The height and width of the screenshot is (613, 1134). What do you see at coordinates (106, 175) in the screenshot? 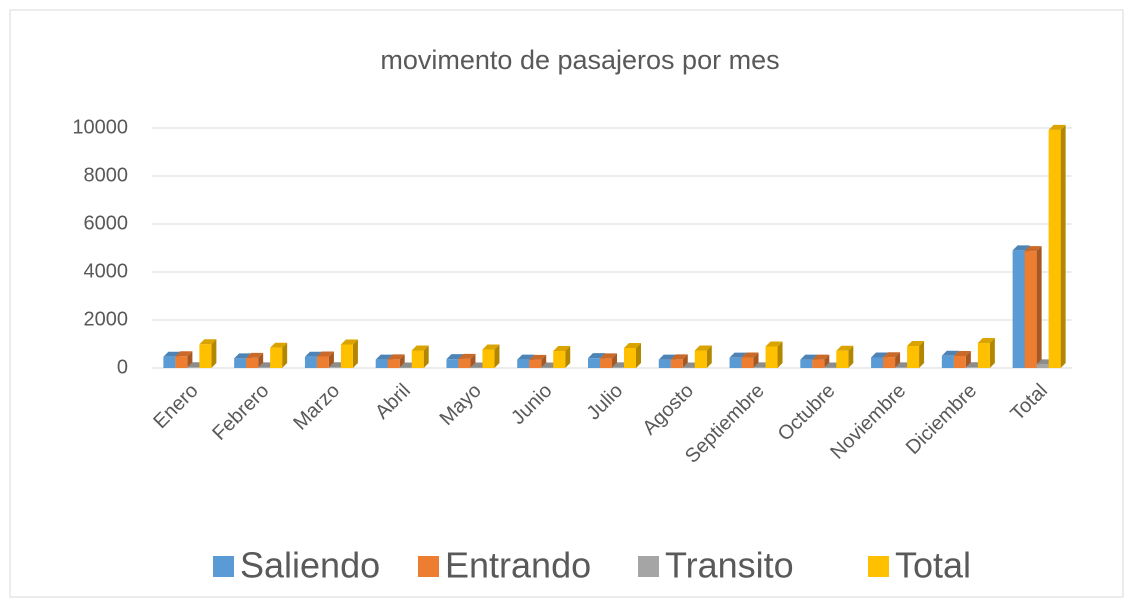
I see `y-tick-label: 8000` at bounding box center [106, 175].